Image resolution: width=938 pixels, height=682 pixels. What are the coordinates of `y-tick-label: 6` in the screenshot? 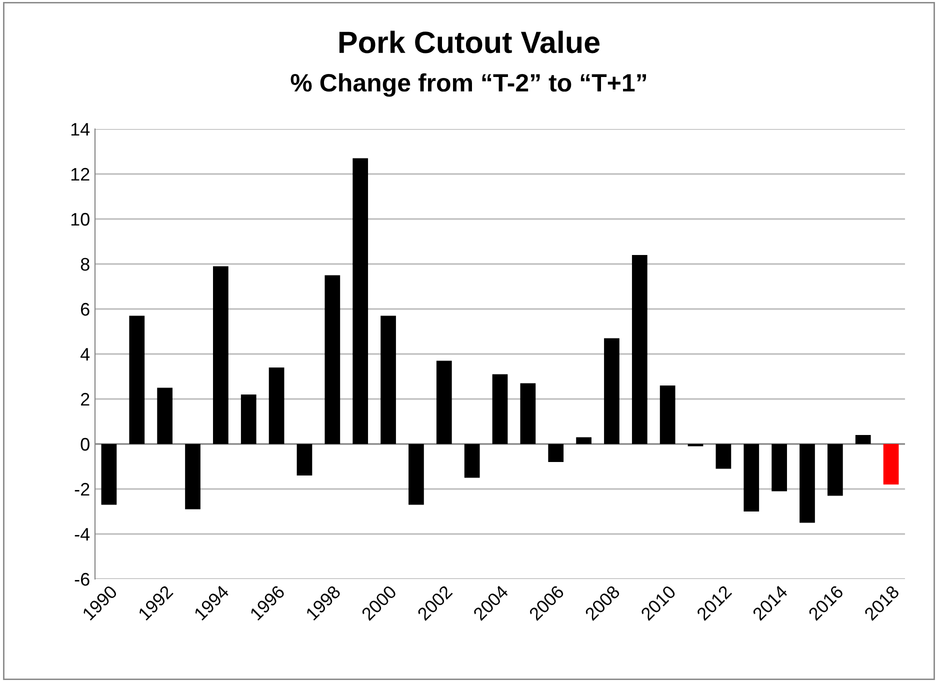 It's located at (85, 309).